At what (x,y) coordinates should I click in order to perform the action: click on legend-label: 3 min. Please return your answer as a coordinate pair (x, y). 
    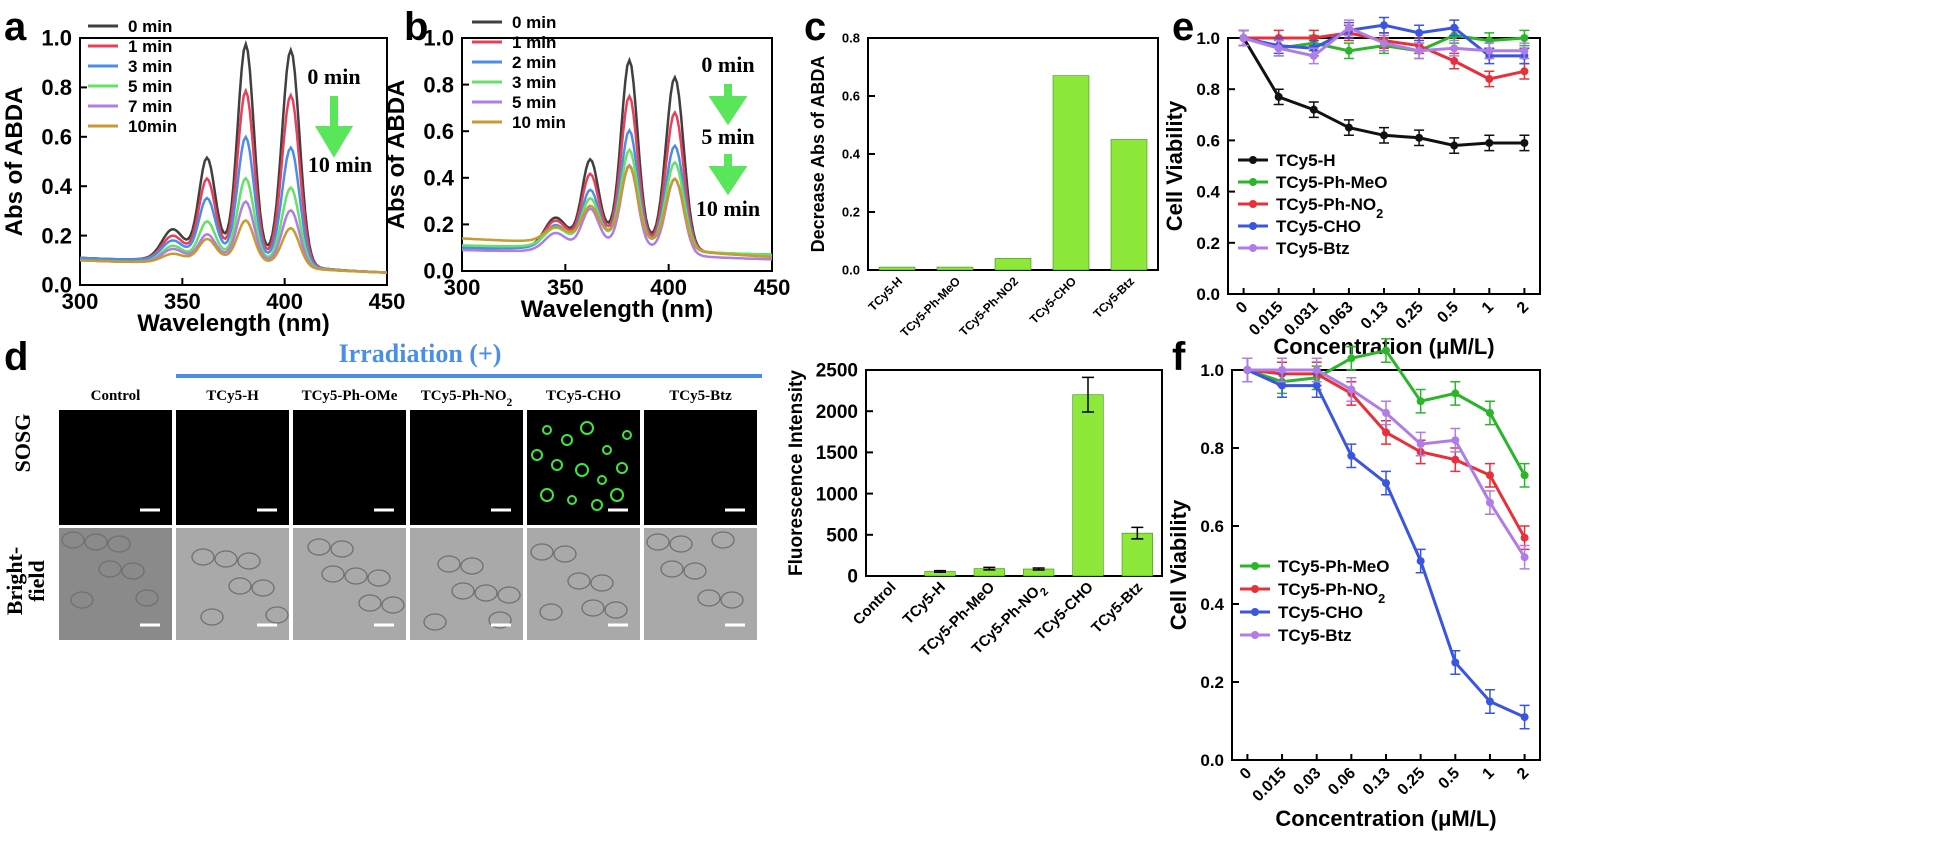
    Looking at the image, I should click on (534, 82).